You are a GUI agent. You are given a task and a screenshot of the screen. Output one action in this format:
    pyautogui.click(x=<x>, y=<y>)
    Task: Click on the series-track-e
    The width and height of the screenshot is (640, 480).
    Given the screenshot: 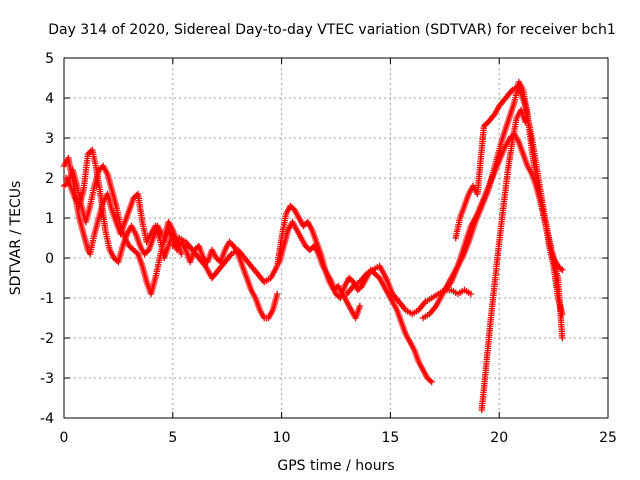 What is the action you would take?
    pyautogui.click(x=266, y=262)
    